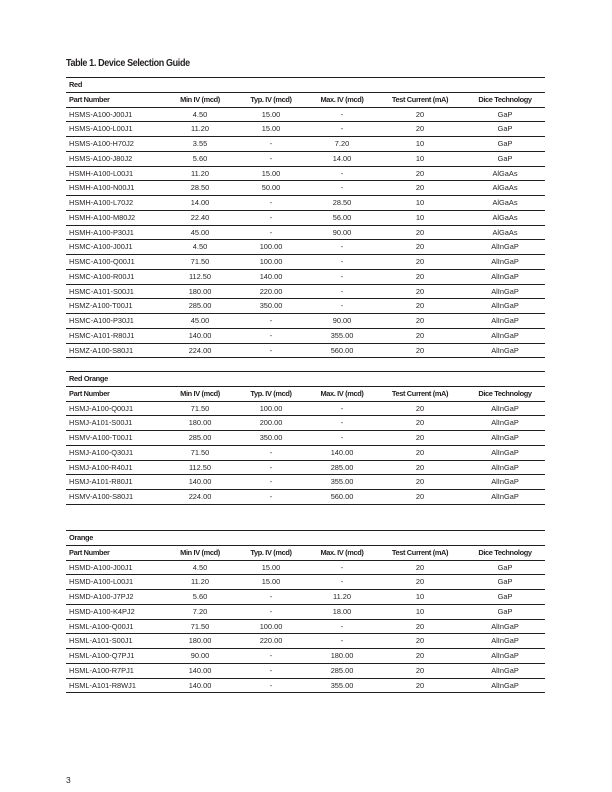 The image size is (612, 792). What do you see at coordinates (305, 129) in the screenshot?
I see `table-row: HSMS-A100-L00J1 11.20 15.00 - 20 GaP` at bounding box center [305, 129].